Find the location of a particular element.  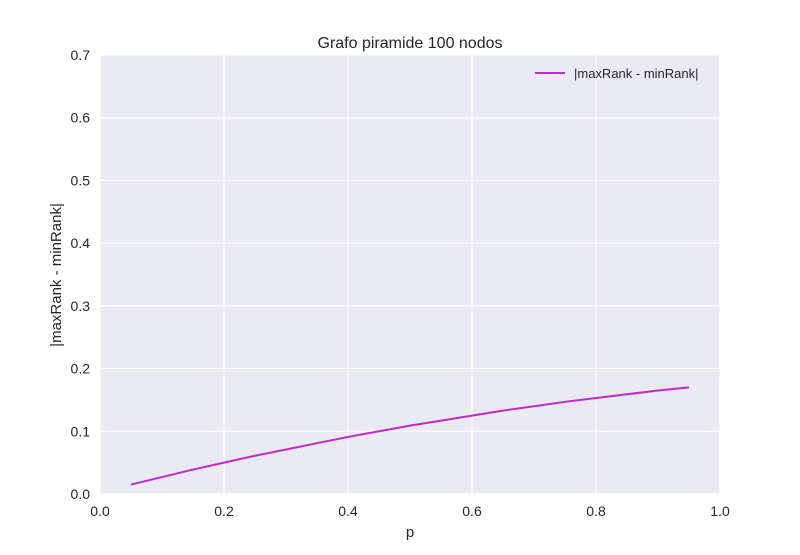

x-tick-label: 0.6 is located at coordinates (472, 511).